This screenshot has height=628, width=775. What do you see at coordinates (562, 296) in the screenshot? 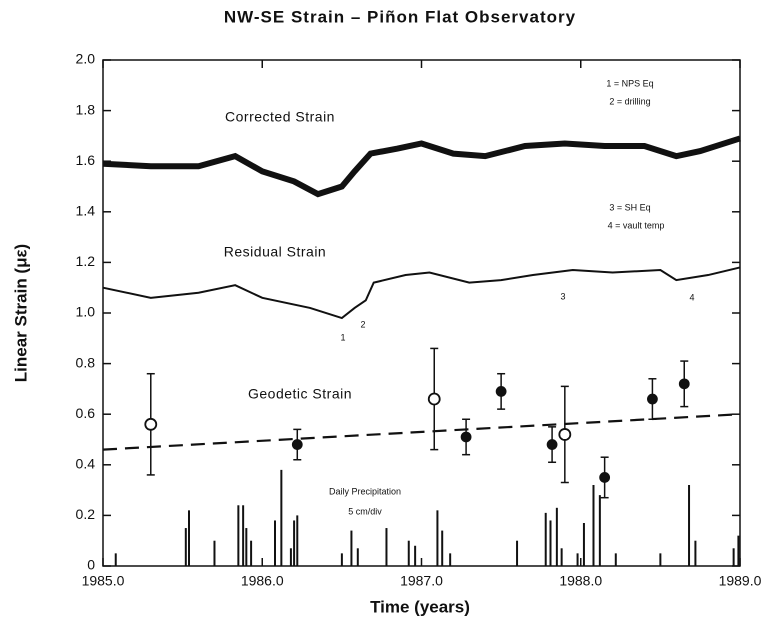
I see `annotation: 3` at bounding box center [562, 296].